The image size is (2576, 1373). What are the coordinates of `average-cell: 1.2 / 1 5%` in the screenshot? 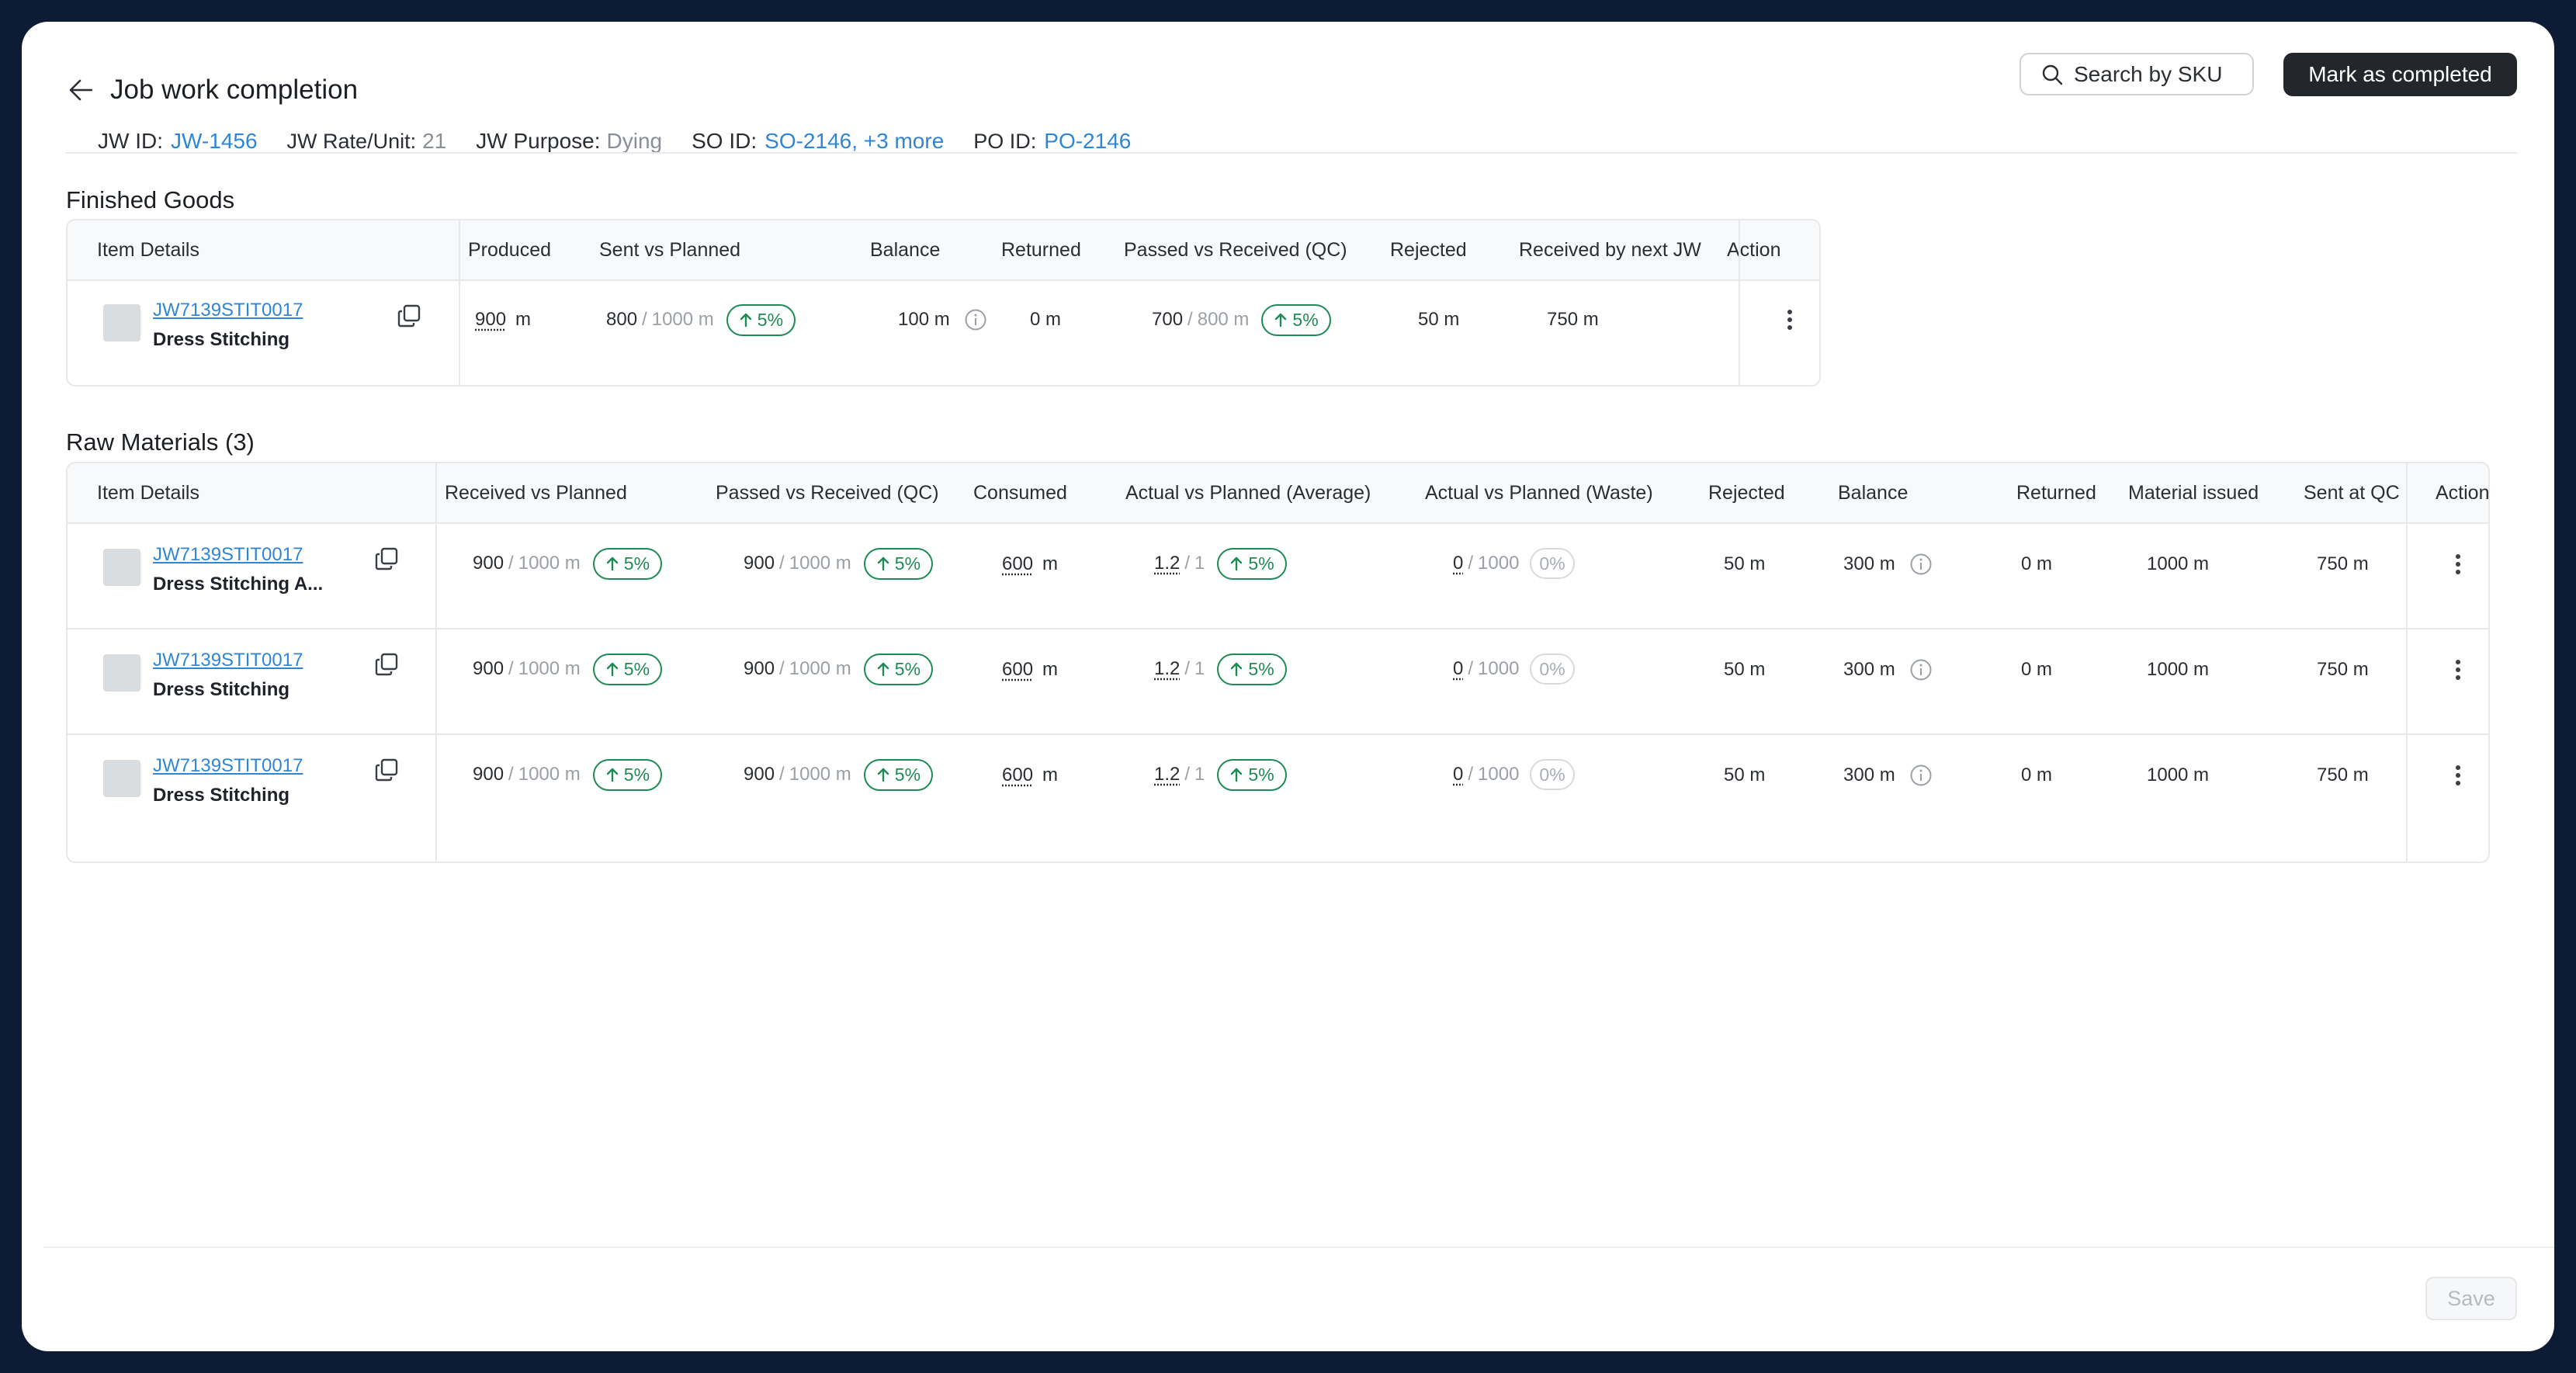 It's located at (1220, 564).